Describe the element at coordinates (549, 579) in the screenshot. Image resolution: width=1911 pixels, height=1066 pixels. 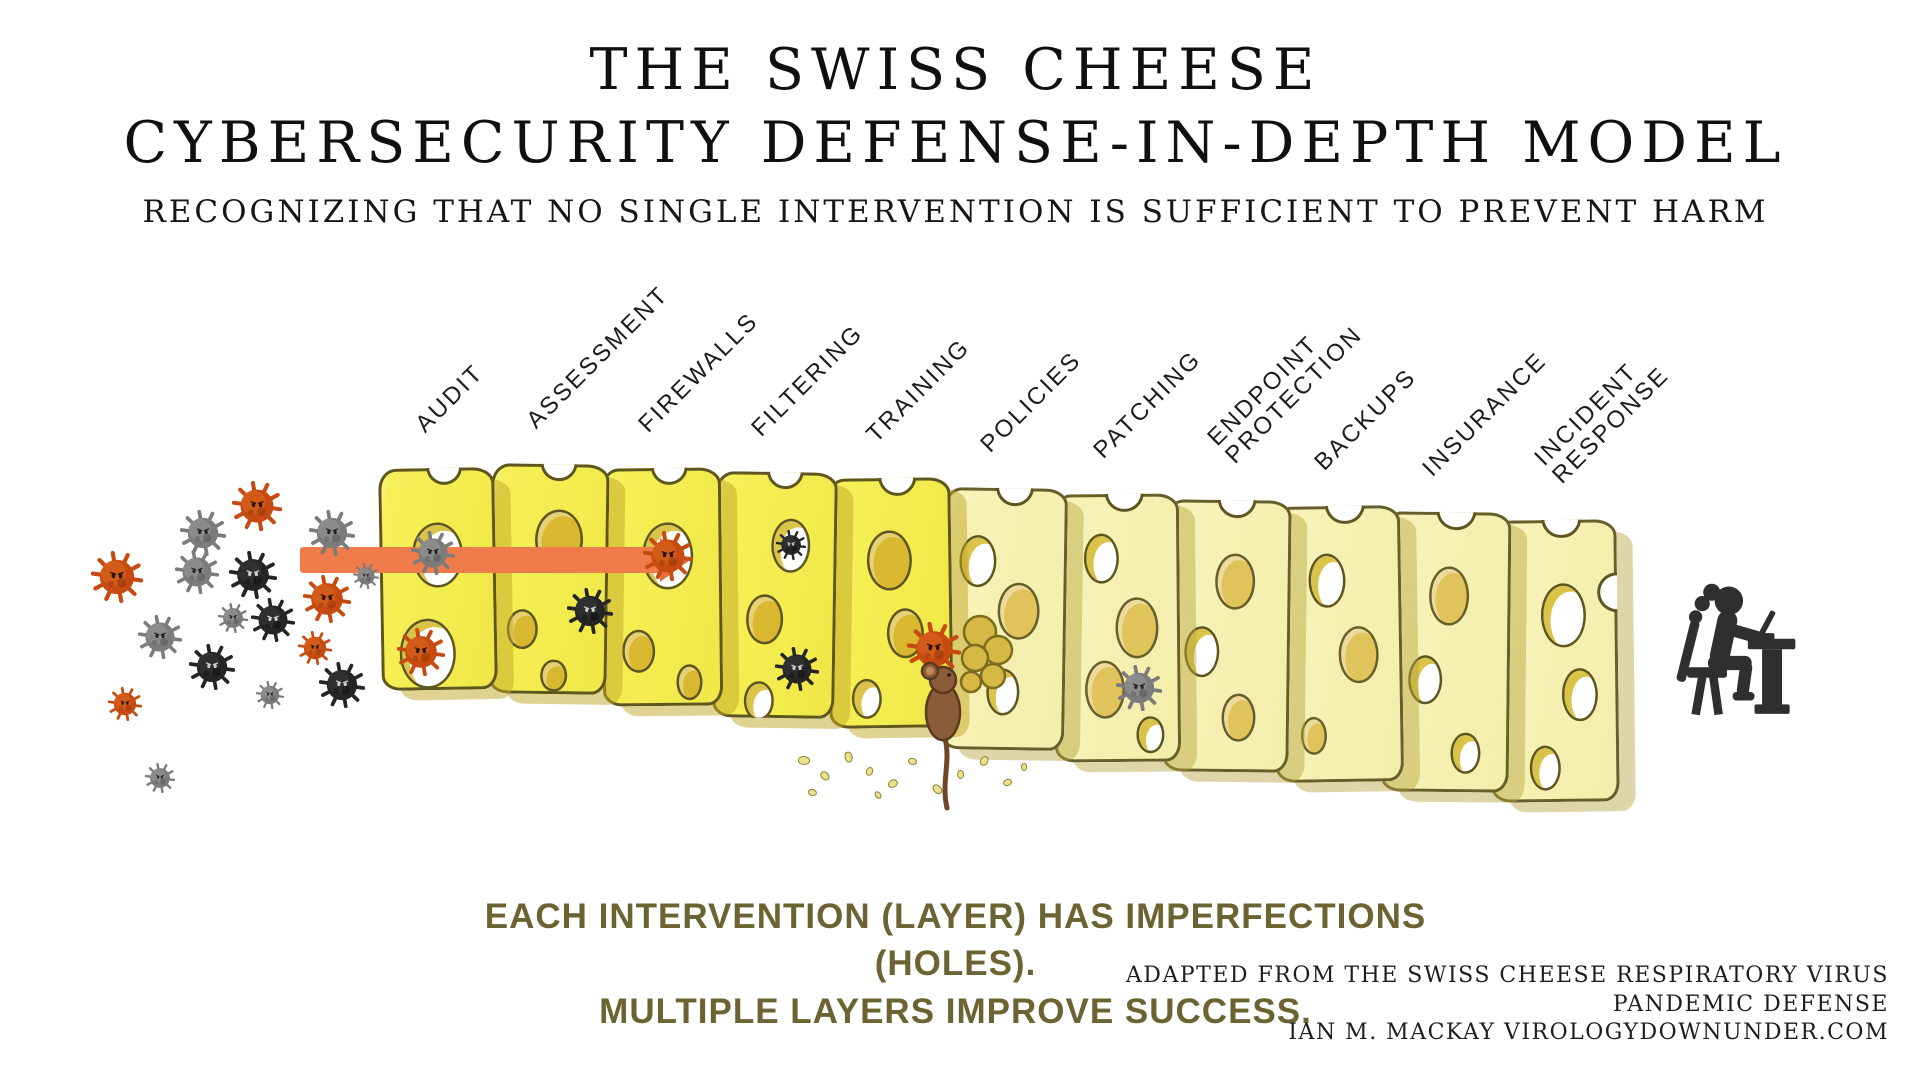
I see `cheese-slice-assessment` at that location.